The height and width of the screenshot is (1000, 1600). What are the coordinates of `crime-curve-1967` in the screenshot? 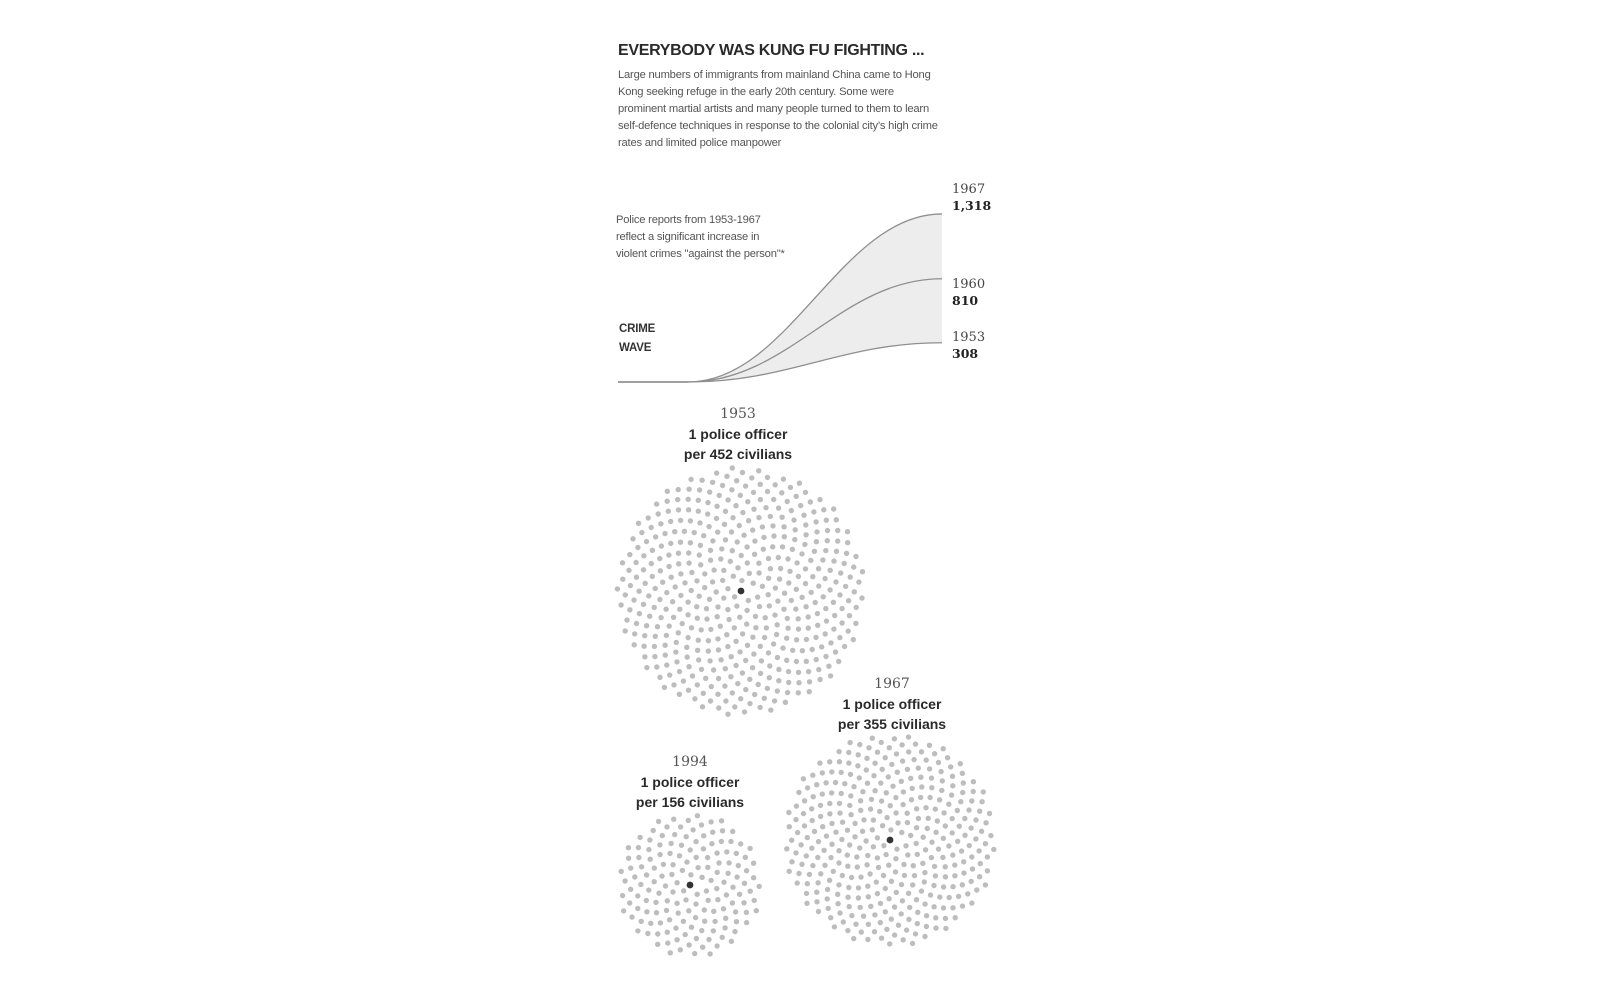 It's located at (780, 298).